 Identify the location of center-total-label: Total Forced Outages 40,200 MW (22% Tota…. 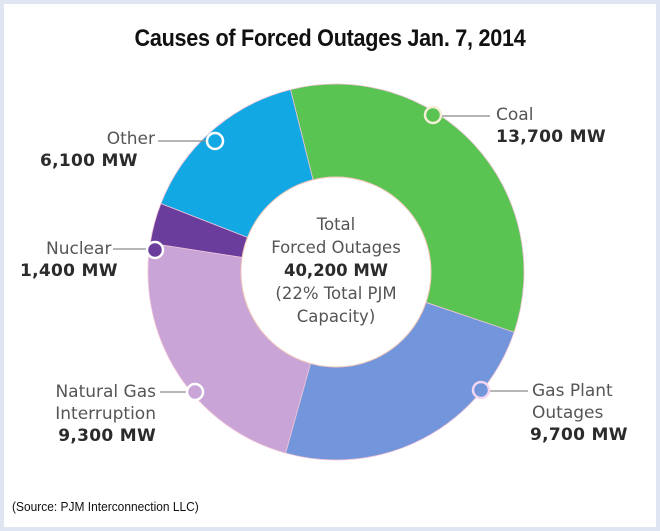
(336, 270).